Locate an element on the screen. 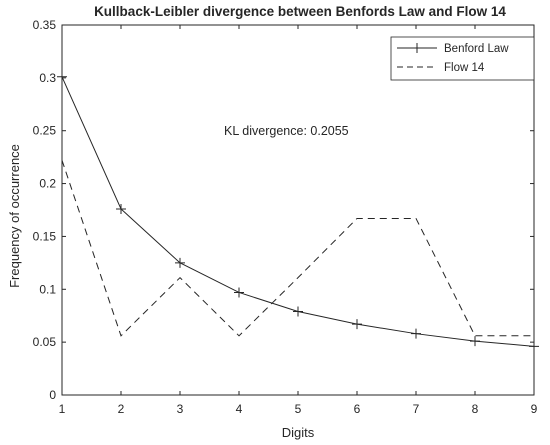 This screenshot has width=550, height=445. y-axis-label: Frequency of occurrence is located at coordinates (14, 216).